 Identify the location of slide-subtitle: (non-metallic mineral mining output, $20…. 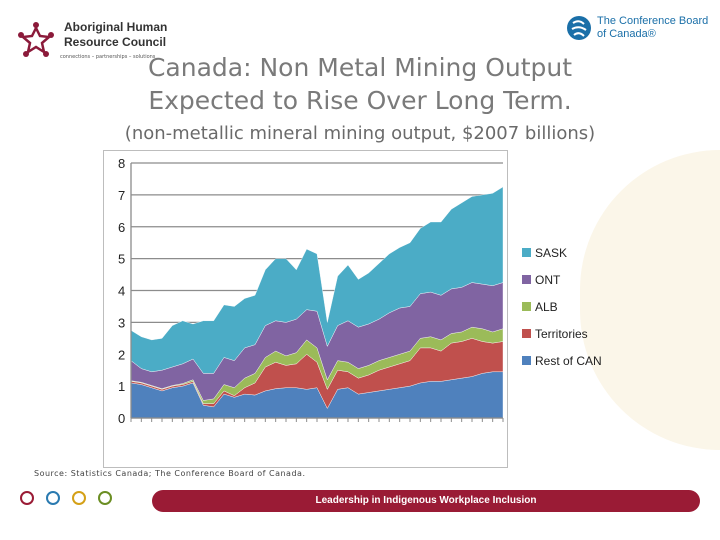
(360, 133).